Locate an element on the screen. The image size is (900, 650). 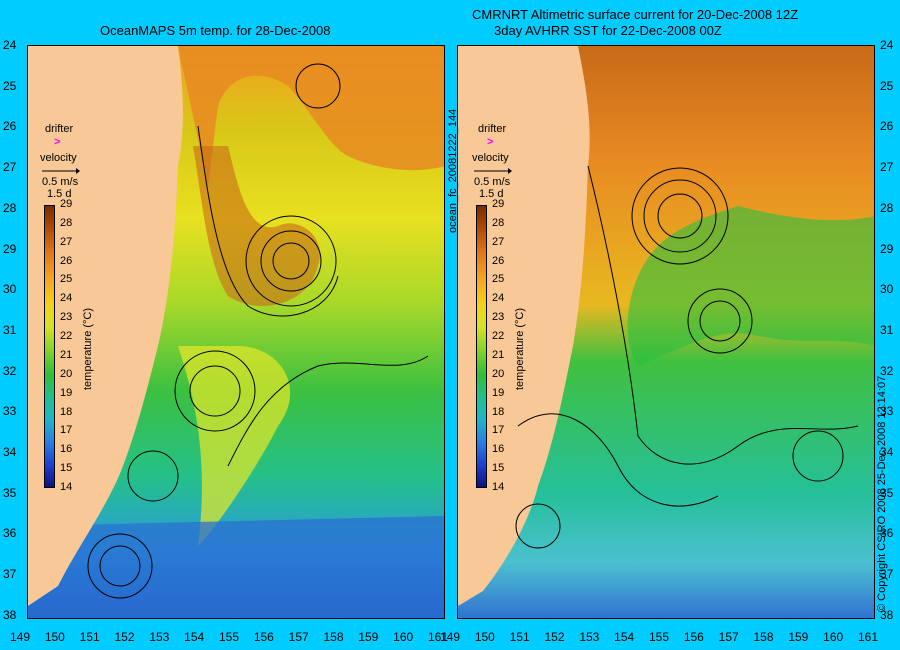
left-map-title: OceanMAPS 5m temp. for 28-Dec-2008 is located at coordinates (215, 30).